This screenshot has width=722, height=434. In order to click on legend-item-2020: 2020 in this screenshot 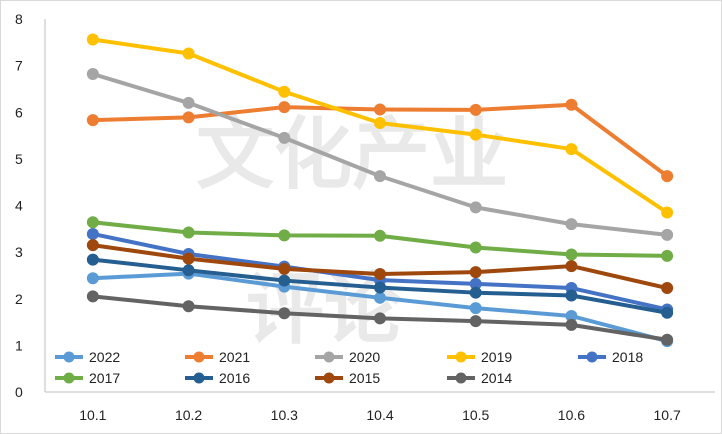, I will do `click(347, 357)`.